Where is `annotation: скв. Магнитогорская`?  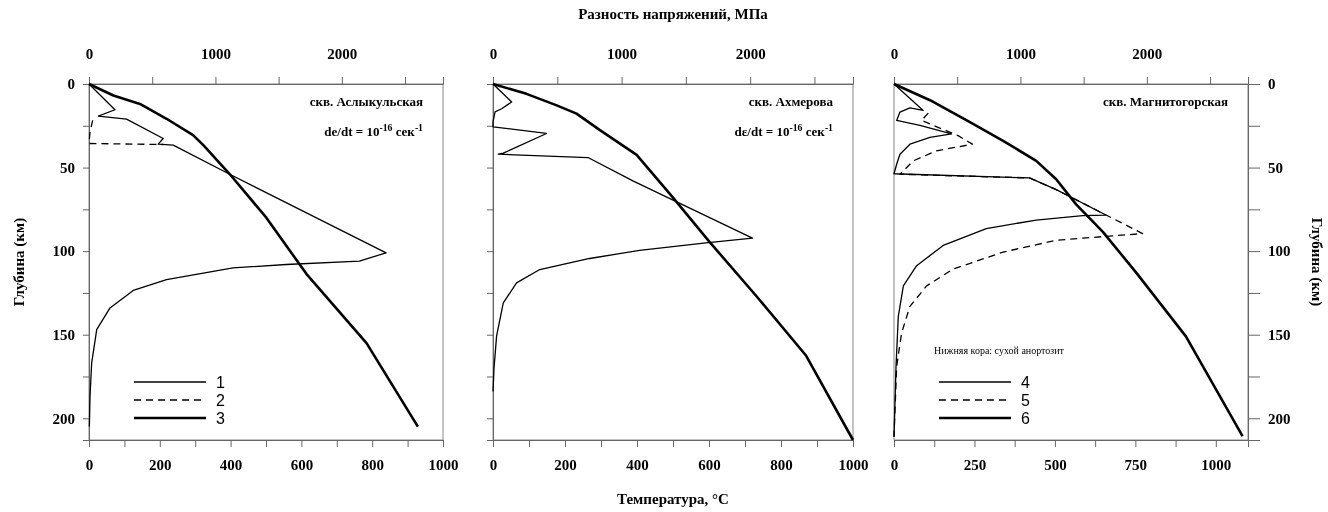
annotation: скв. Магнитогорская is located at coordinates (1165, 101).